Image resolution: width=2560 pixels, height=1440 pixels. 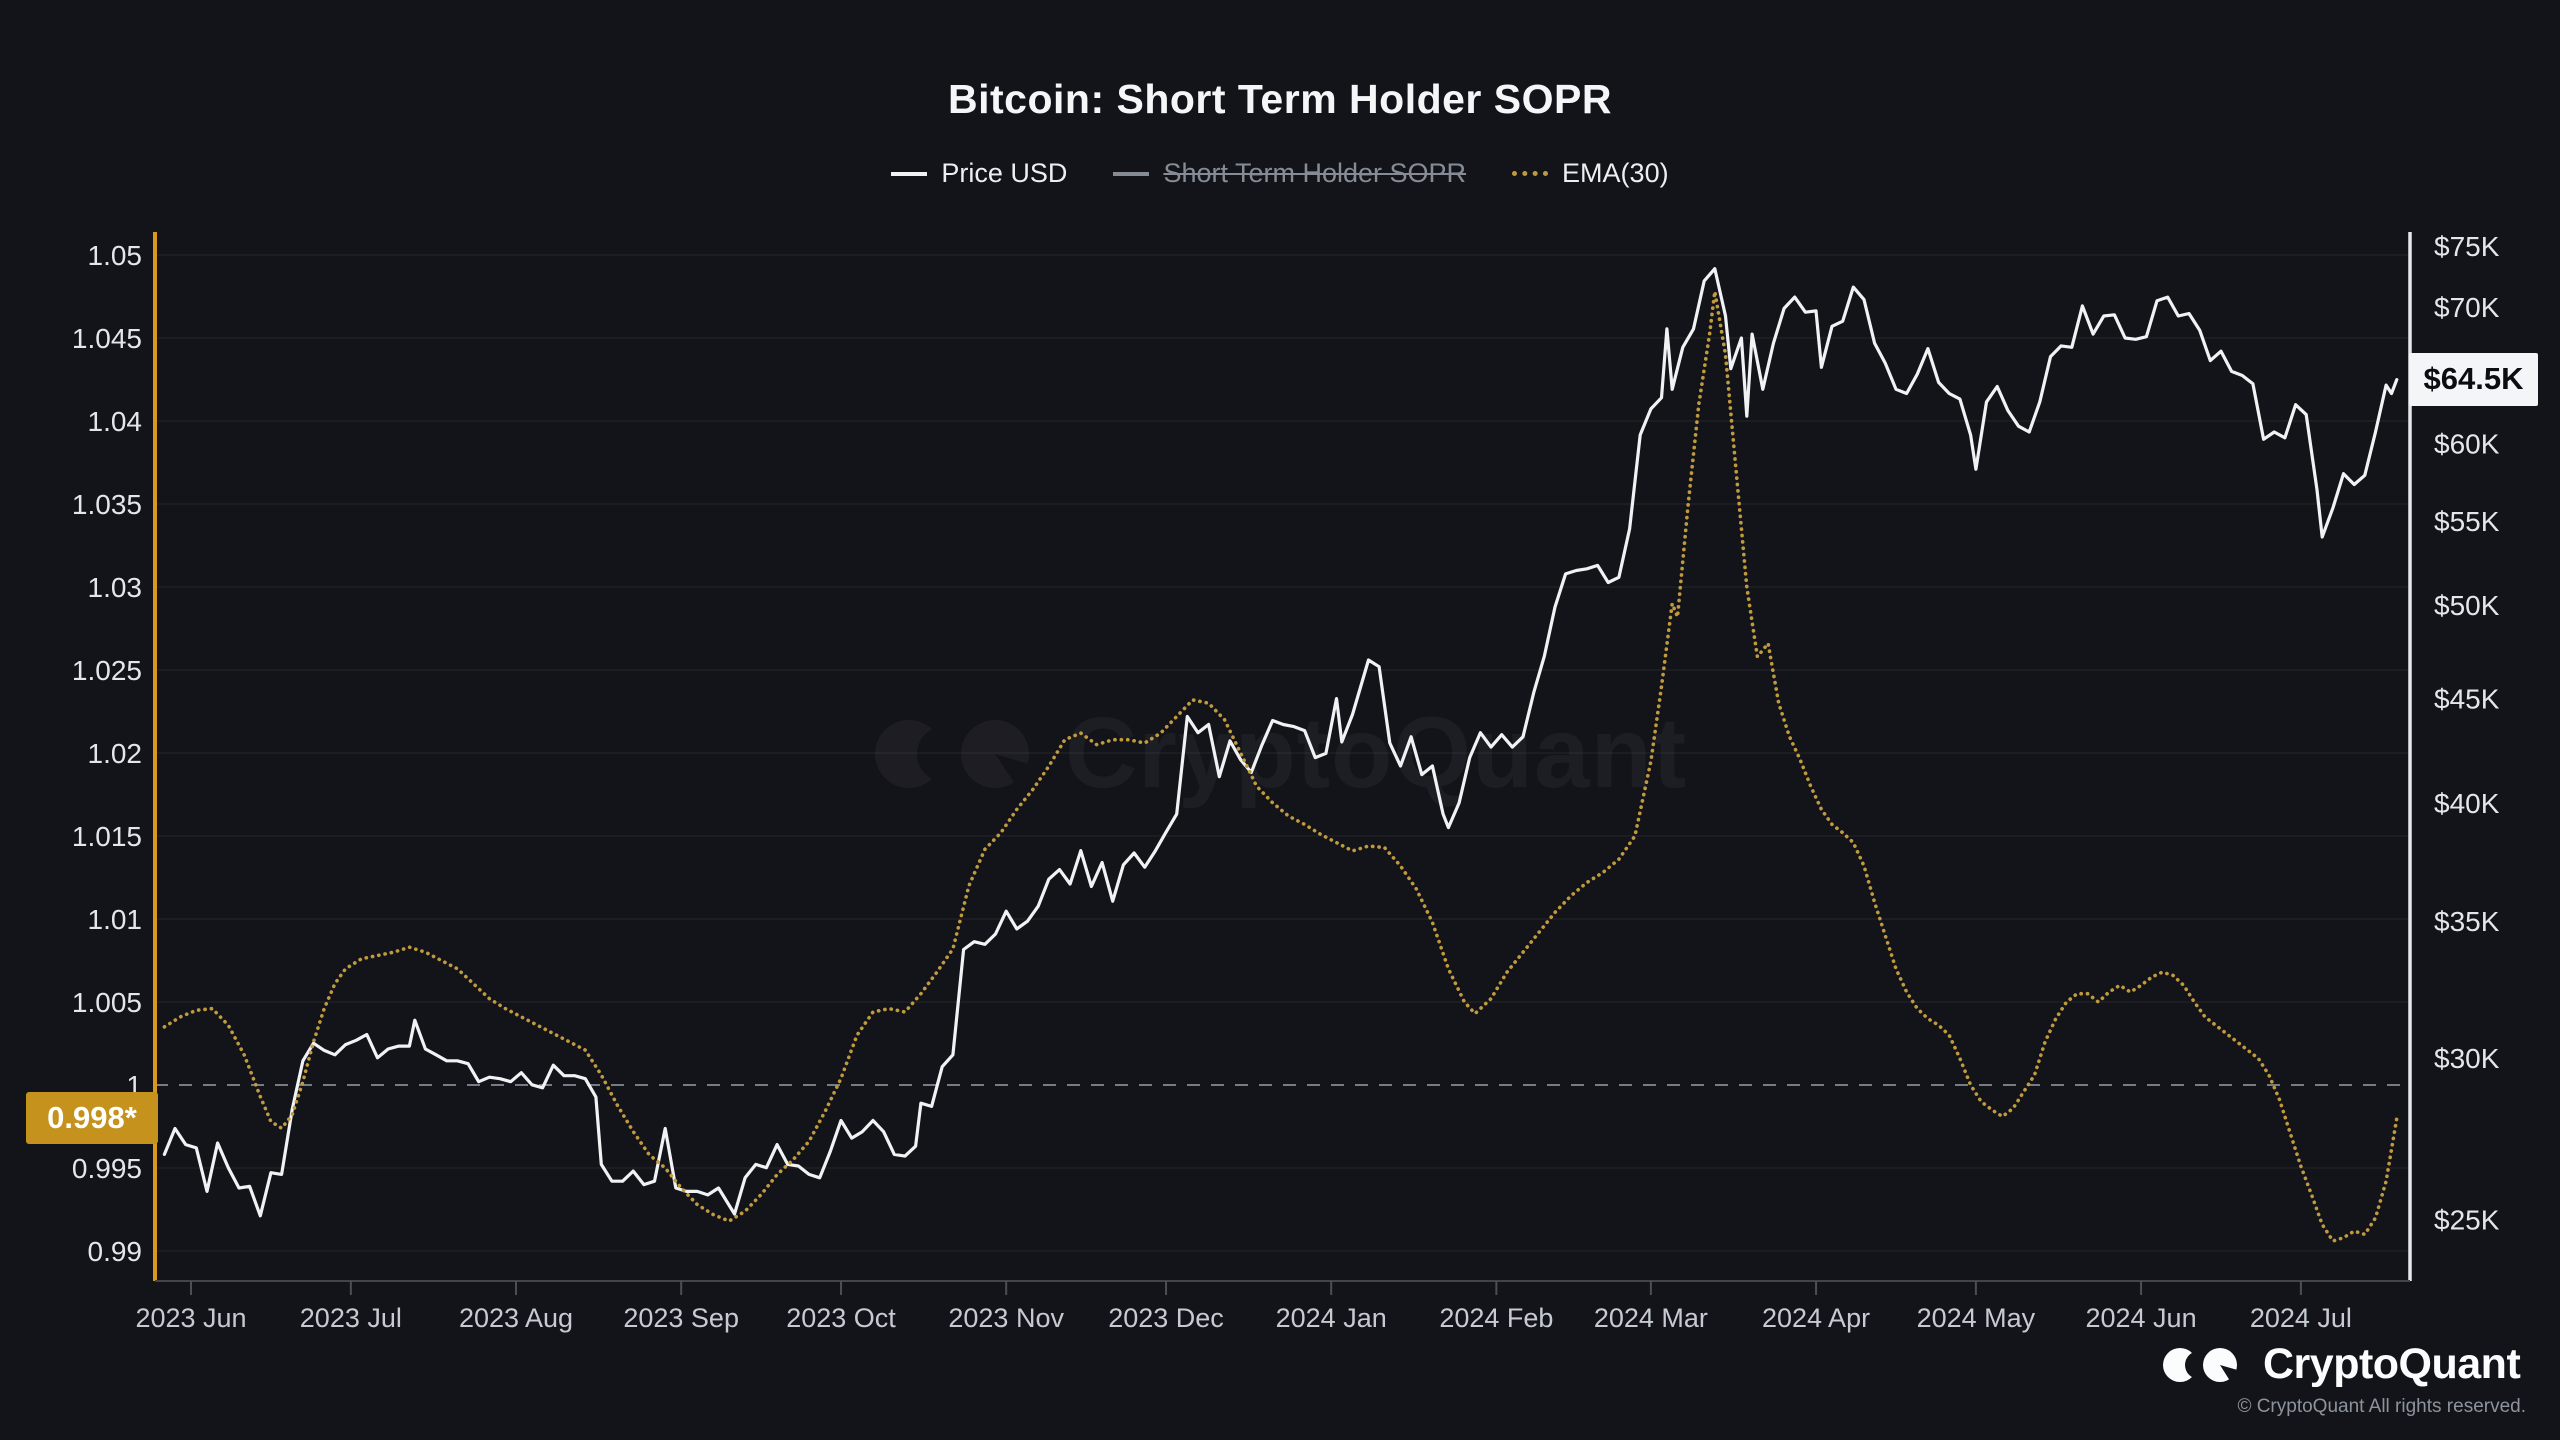 What do you see at coordinates (107, 836) in the screenshot?
I see `left-axis-tick-label: 1.015` at bounding box center [107, 836].